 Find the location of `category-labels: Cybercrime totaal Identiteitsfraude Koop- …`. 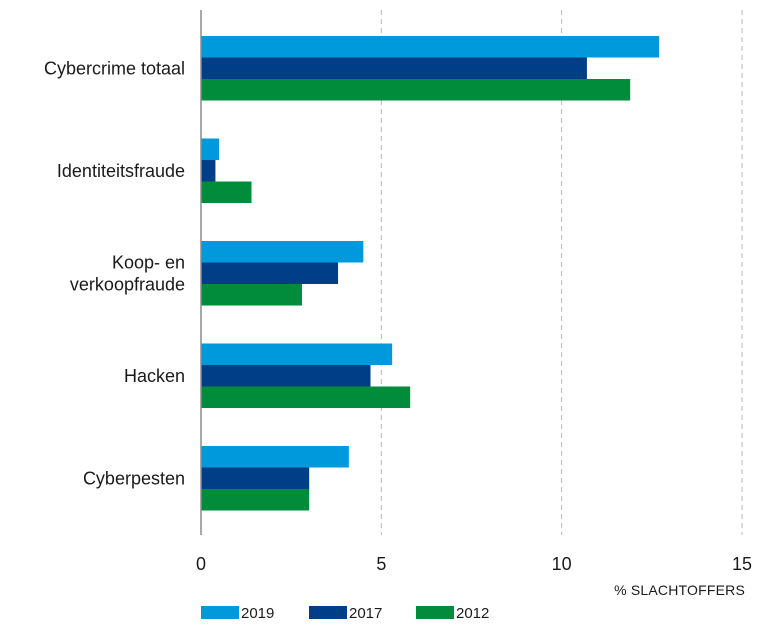

category-labels: Cybercrime totaal Identiteitsfraude Koop- … is located at coordinates (114, 273).